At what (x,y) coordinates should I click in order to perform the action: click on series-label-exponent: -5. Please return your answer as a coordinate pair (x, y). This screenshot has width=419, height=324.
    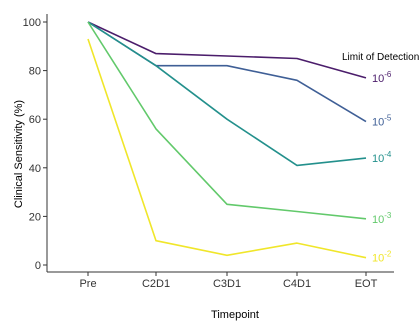
    Looking at the image, I should click on (388, 118).